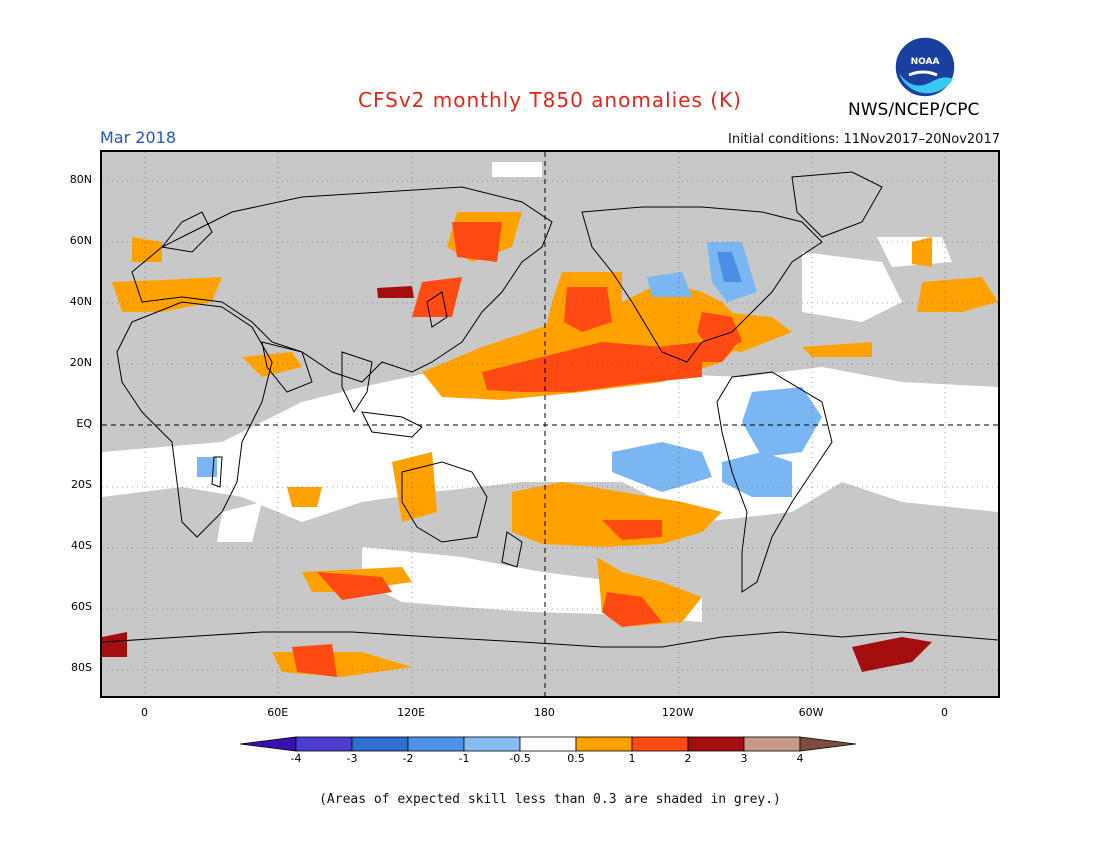 The image size is (1100, 850). I want to click on noaa-logo-icon: NOAA, so click(925, 67).